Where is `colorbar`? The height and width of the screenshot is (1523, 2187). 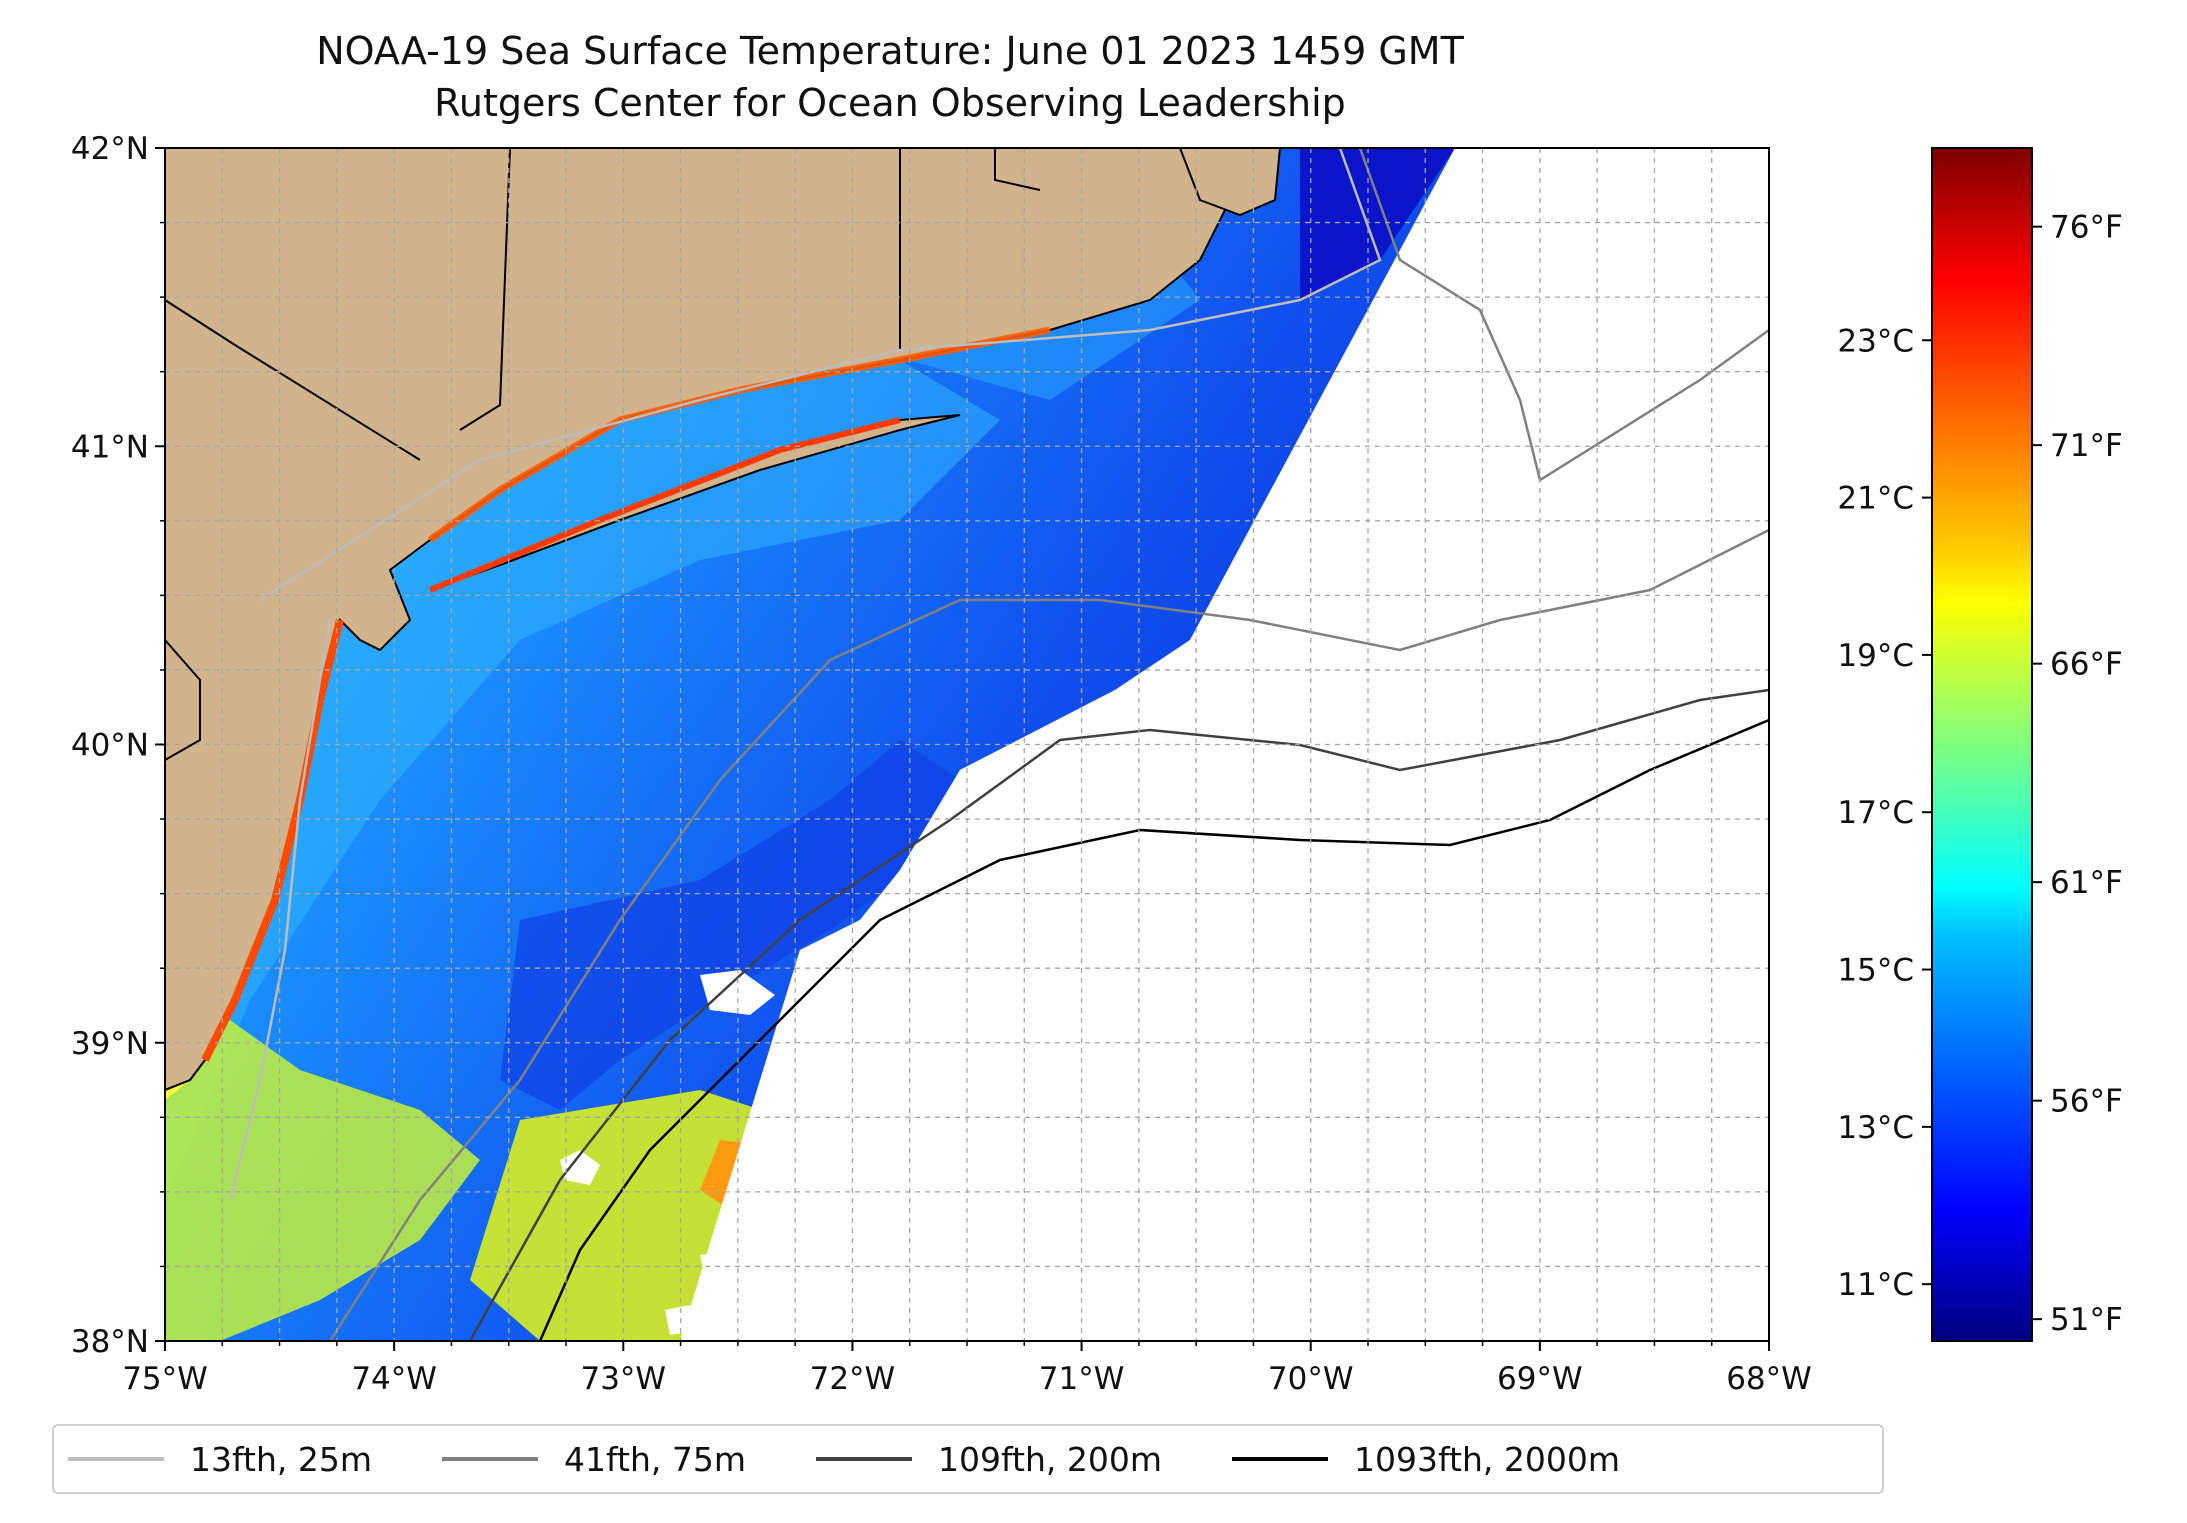
colorbar is located at coordinates (1982, 744).